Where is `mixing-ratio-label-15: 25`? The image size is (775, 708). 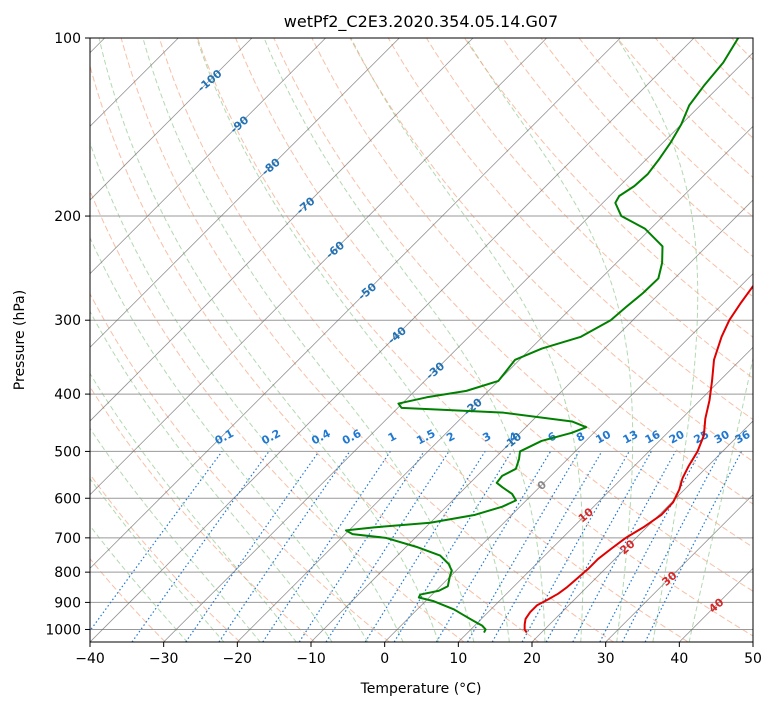 mixing-ratio-label-15: 25 is located at coordinates (702, 437).